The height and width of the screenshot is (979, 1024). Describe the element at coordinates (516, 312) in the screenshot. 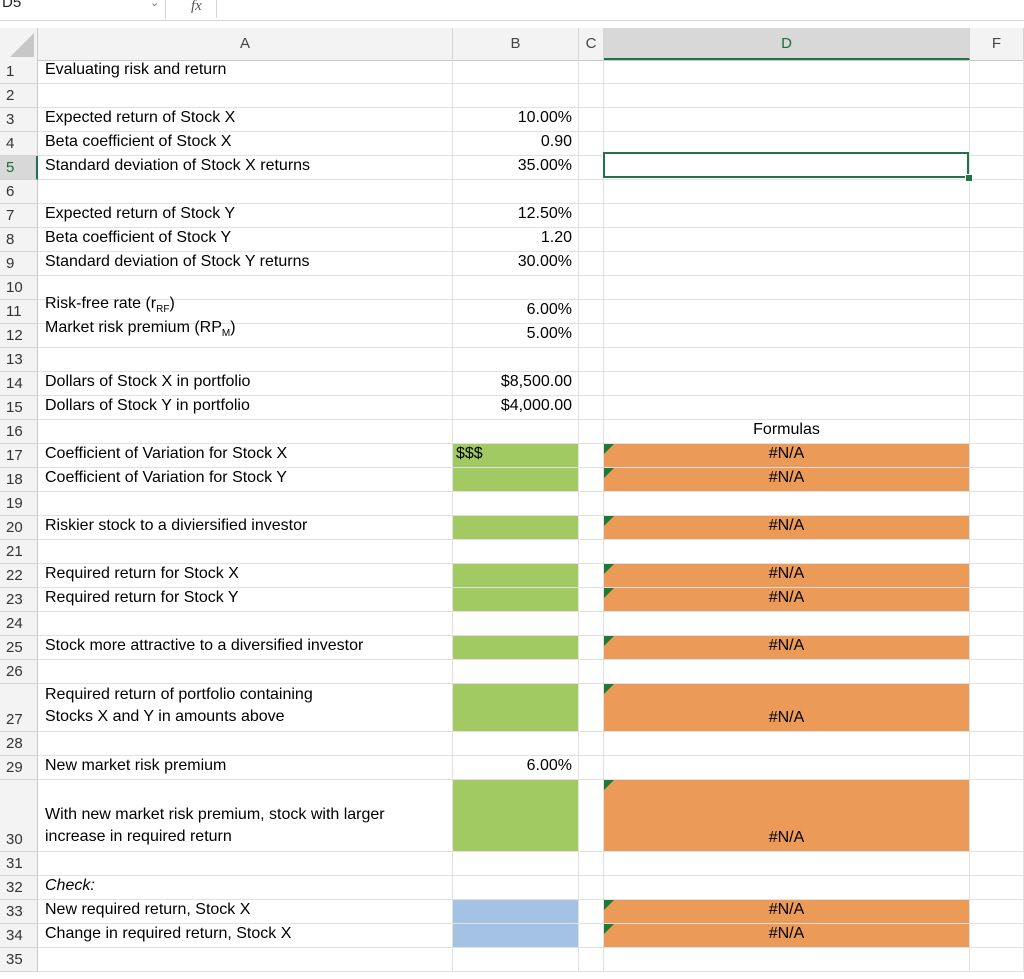

I see `cell-b: 6.00%` at that location.